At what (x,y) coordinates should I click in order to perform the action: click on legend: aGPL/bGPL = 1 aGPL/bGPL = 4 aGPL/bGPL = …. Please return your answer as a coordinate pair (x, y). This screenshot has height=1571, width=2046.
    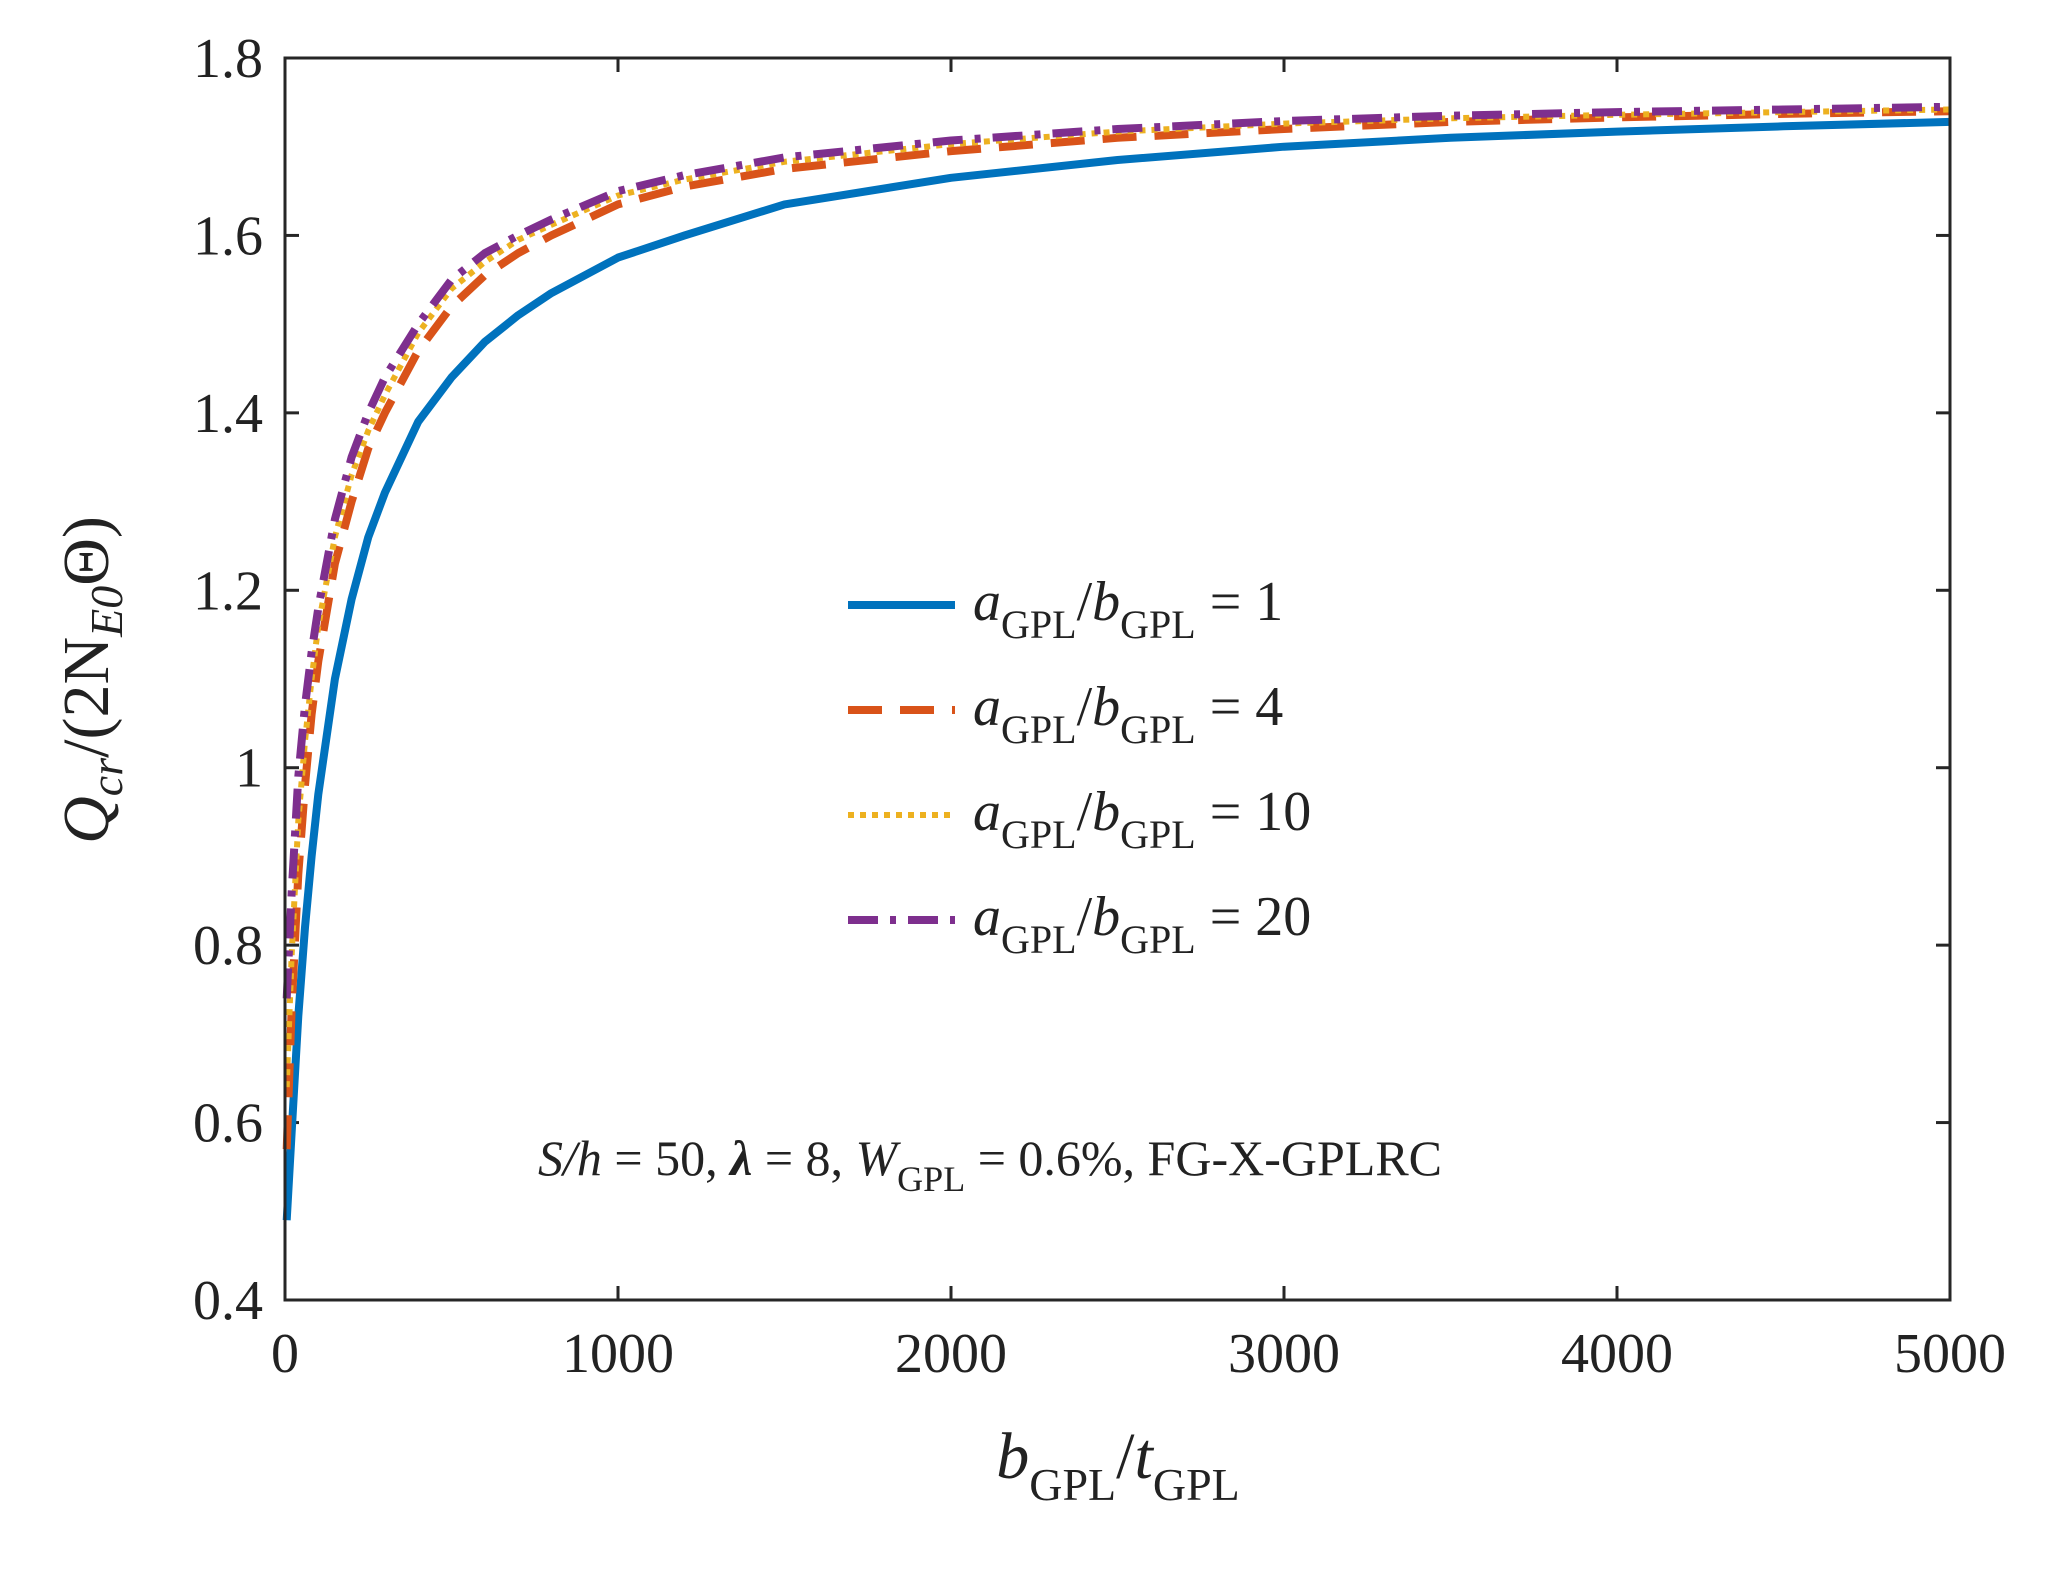
    Looking at the image, I should click on (1079, 766).